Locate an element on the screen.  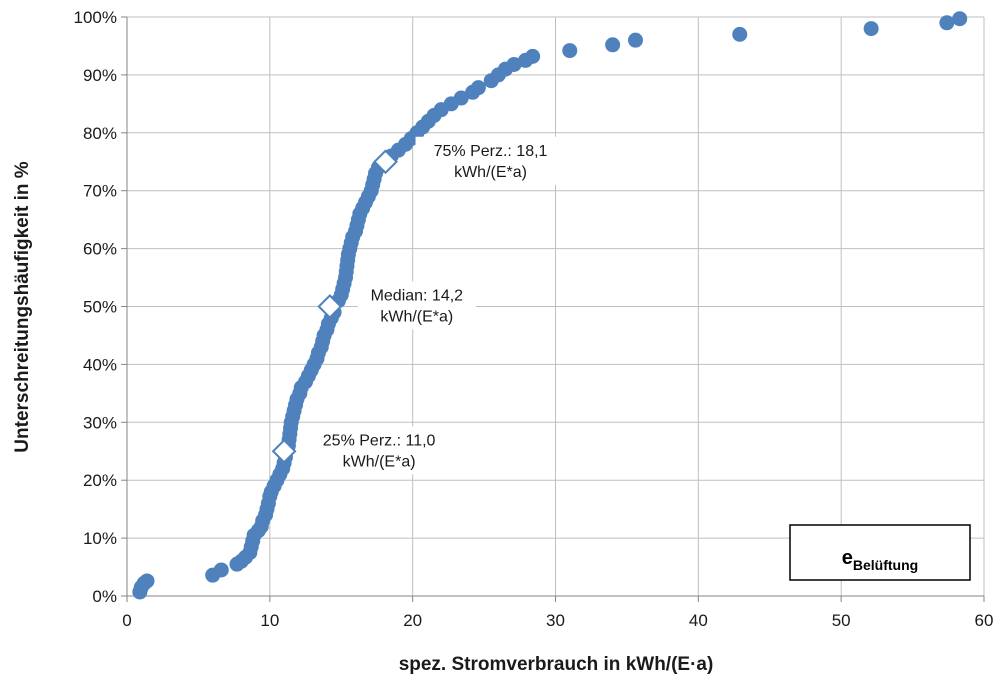
x-tick-labels: 0 10 20 30 40 50 60 is located at coordinates (557, 620).